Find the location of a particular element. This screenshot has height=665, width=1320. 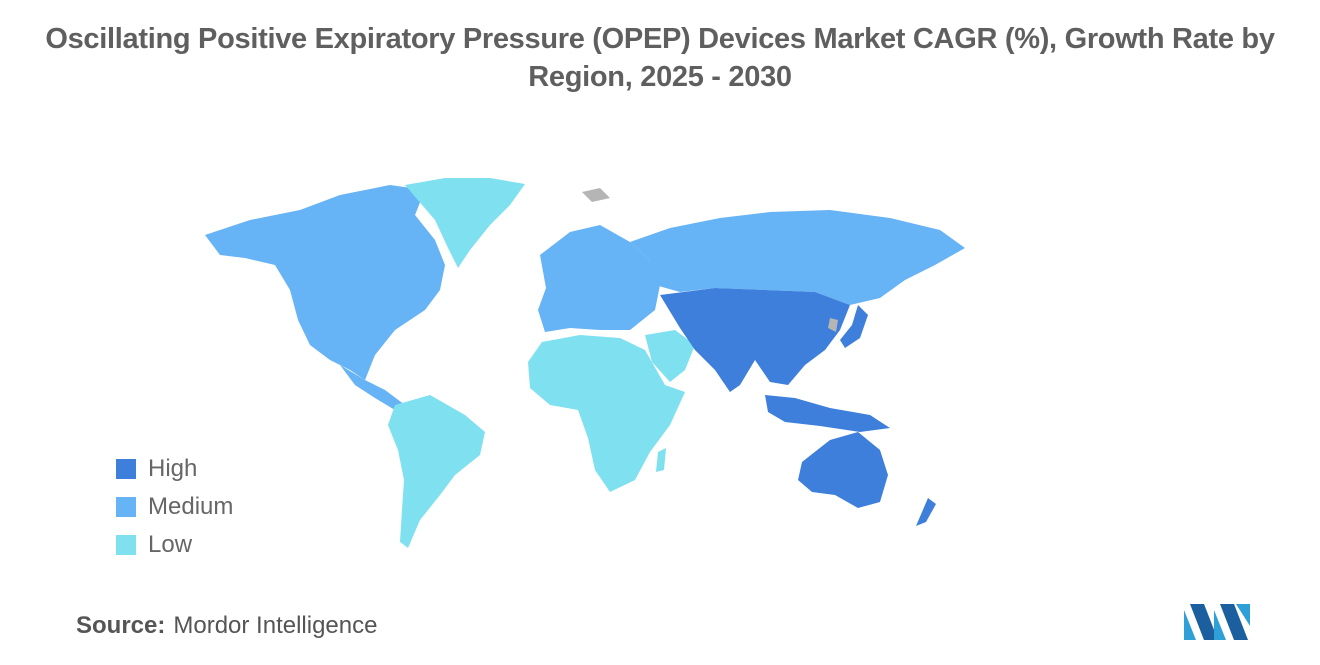

source-line: Source: Mordor Intelligence is located at coordinates (226, 626).